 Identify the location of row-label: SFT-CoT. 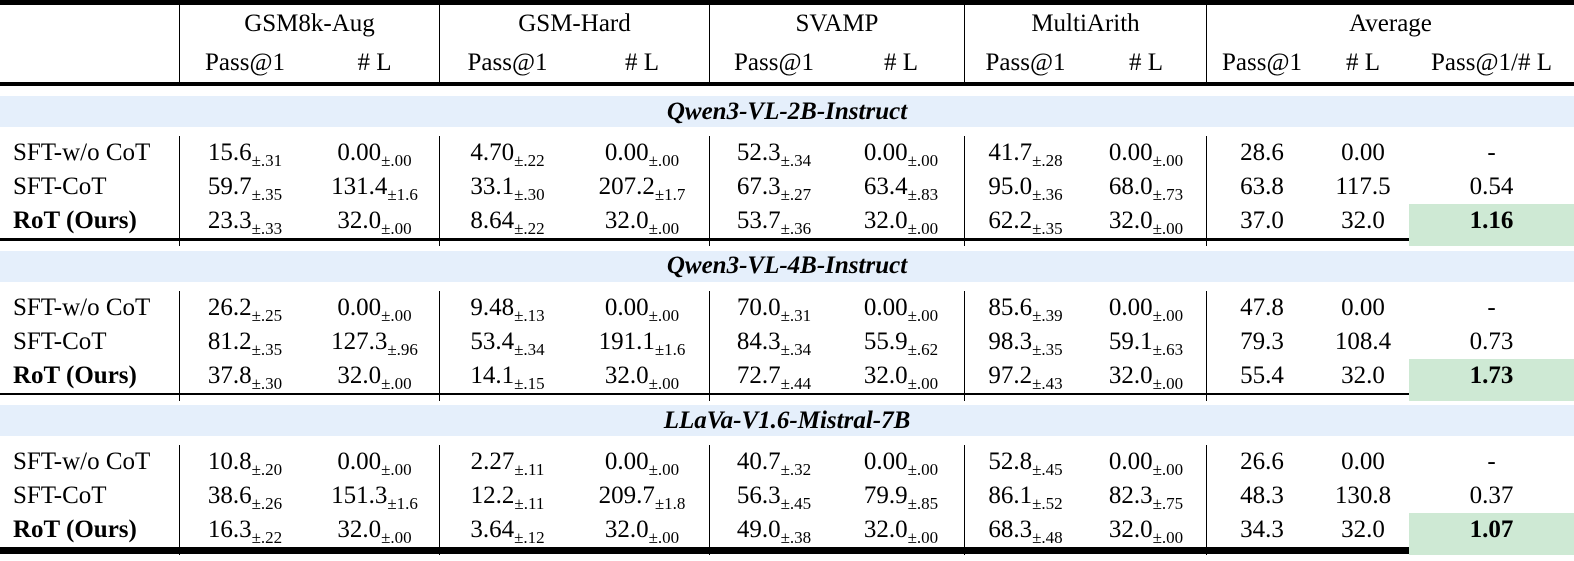
(90, 191).